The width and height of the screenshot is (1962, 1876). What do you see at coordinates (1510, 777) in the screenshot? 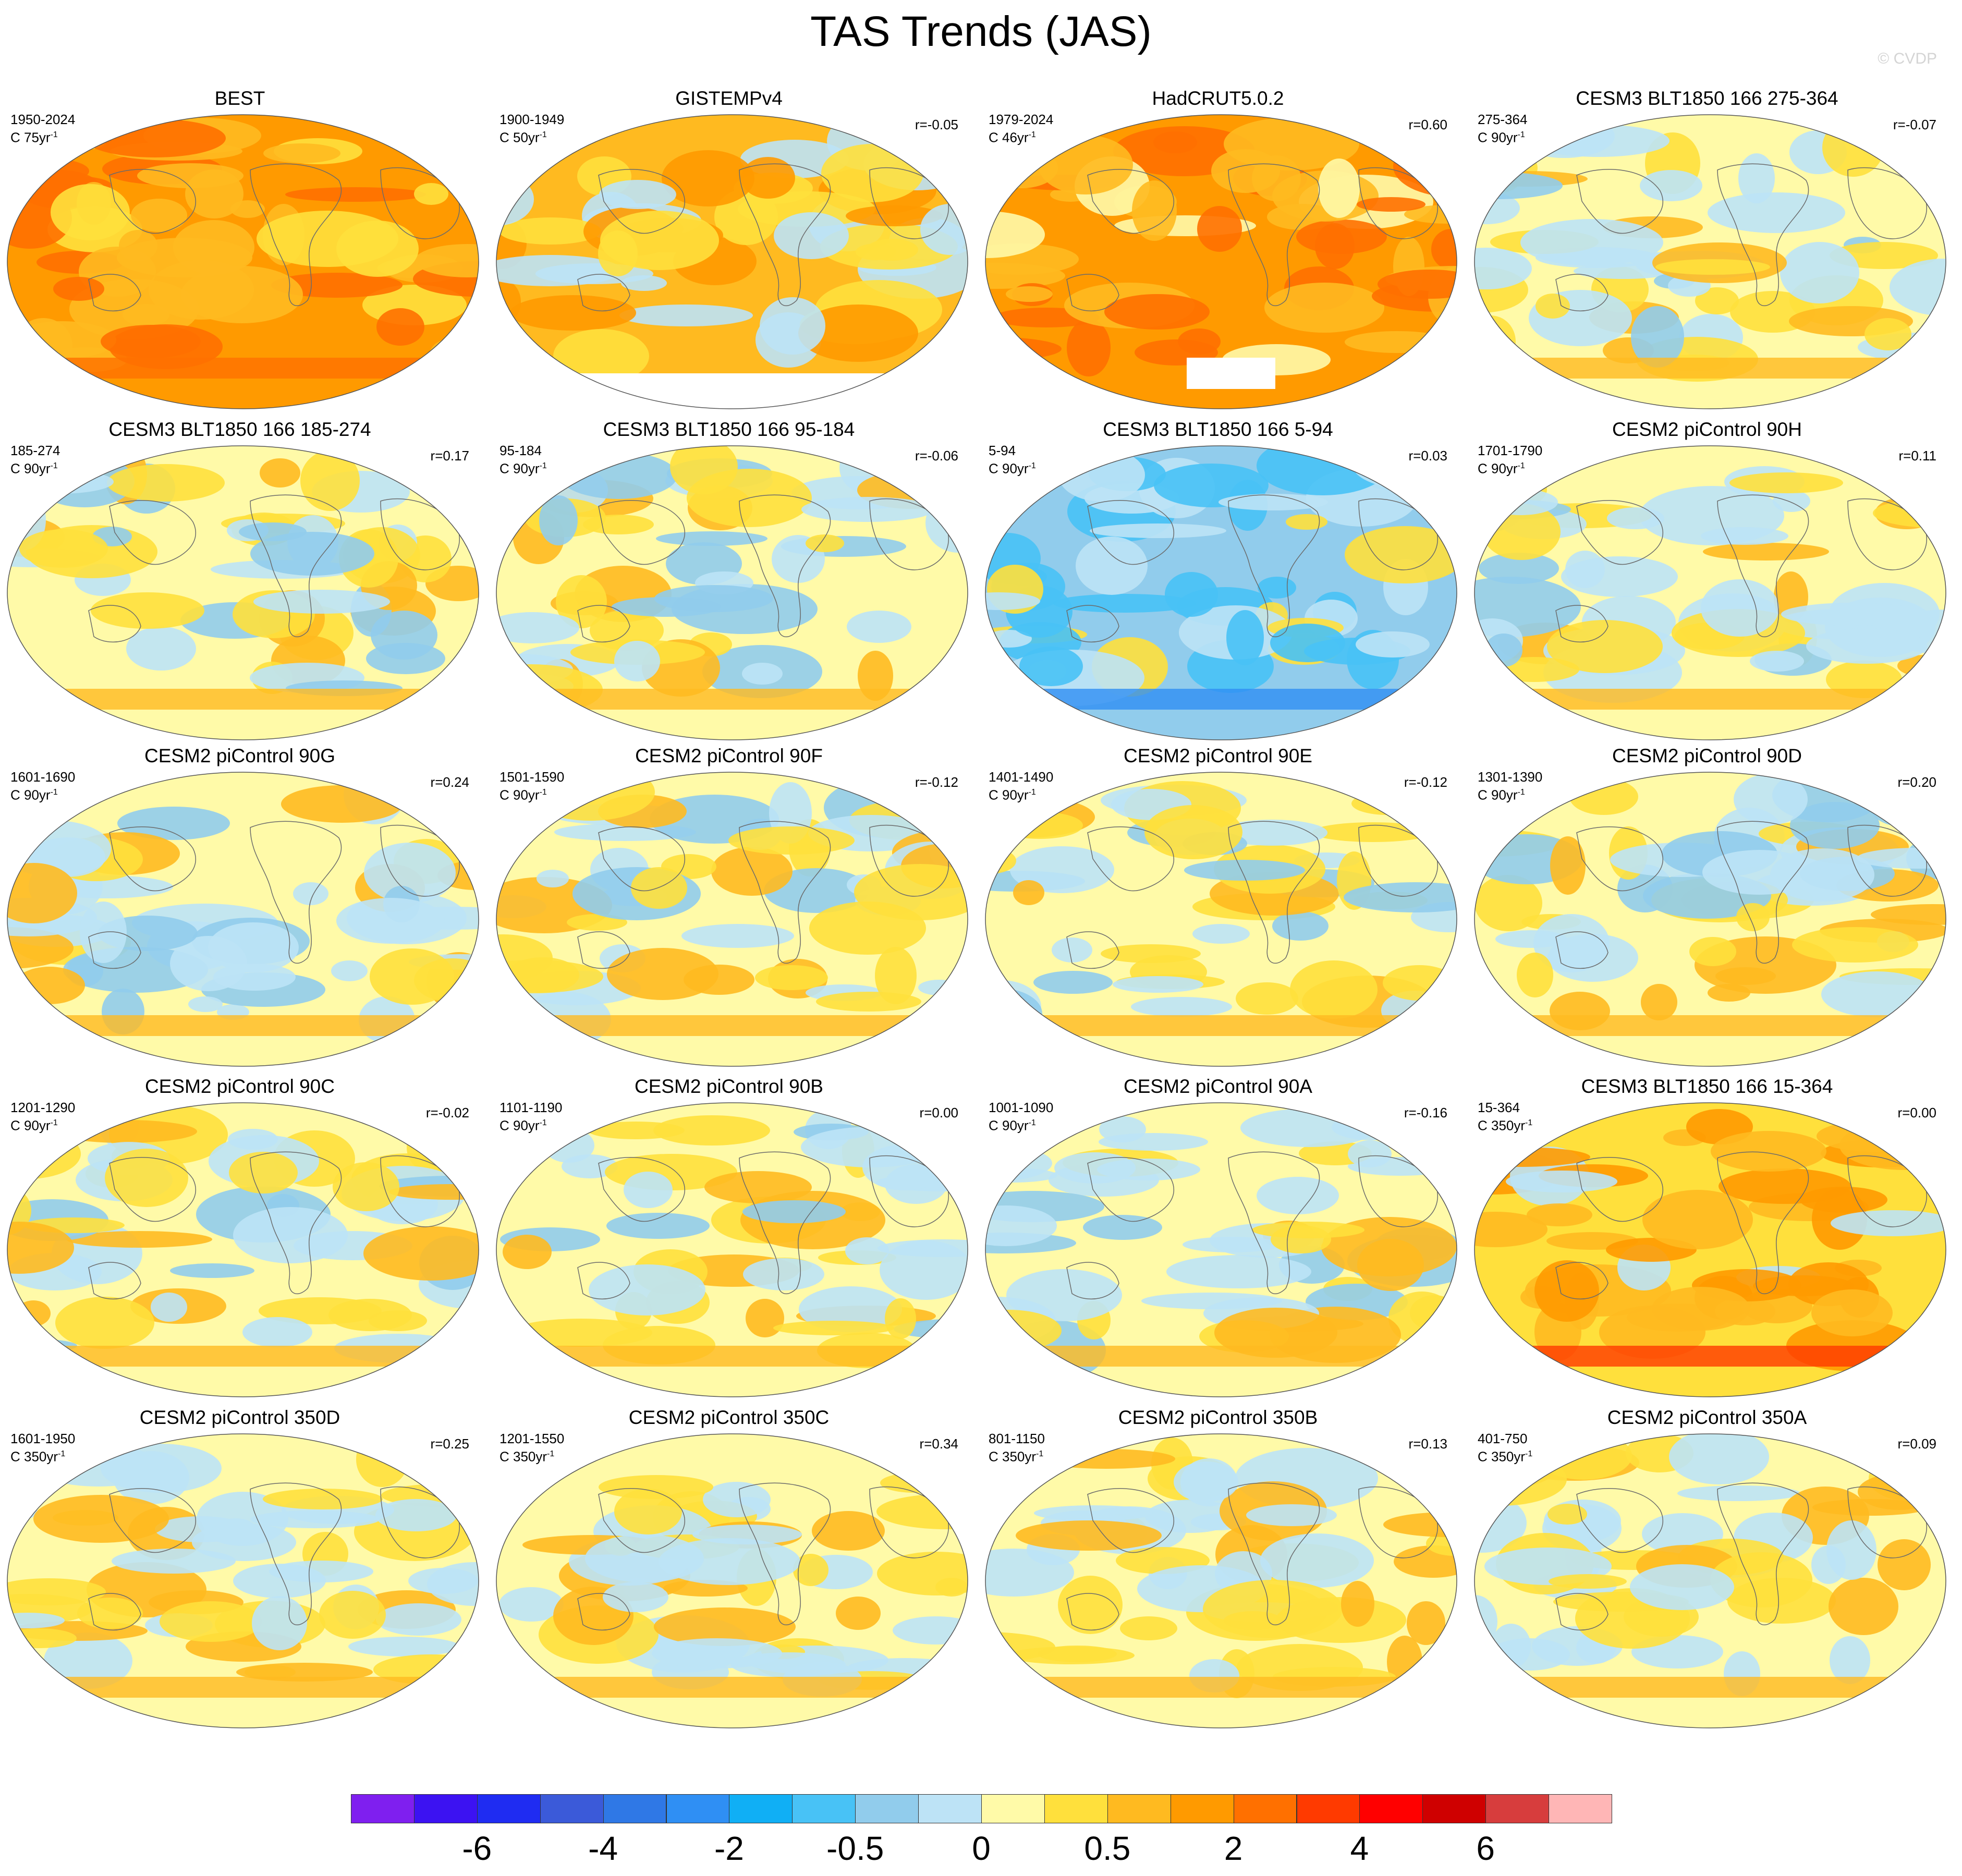
I see `period-label: 1301-1390` at bounding box center [1510, 777].